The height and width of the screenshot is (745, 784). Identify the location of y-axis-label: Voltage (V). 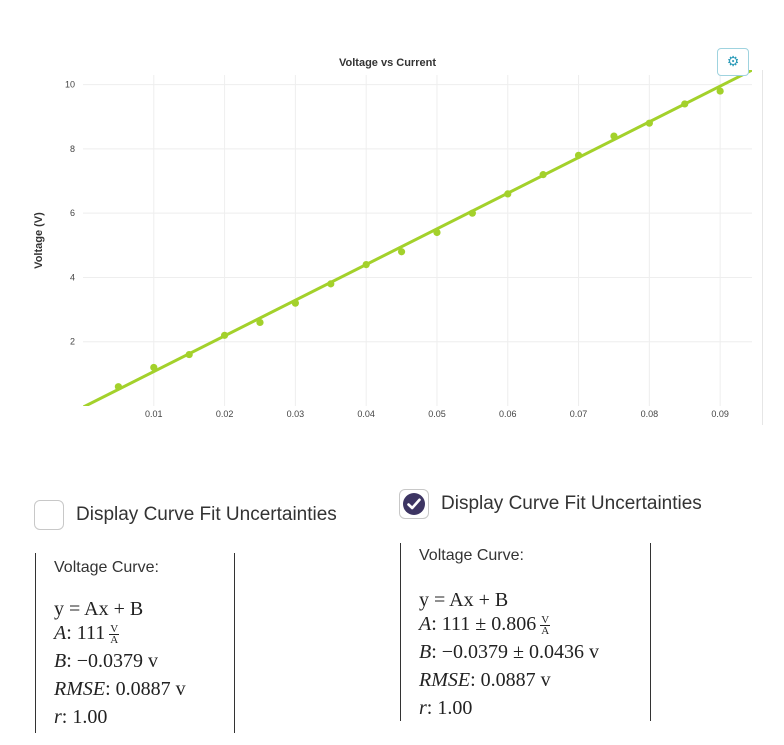
(39, 240).